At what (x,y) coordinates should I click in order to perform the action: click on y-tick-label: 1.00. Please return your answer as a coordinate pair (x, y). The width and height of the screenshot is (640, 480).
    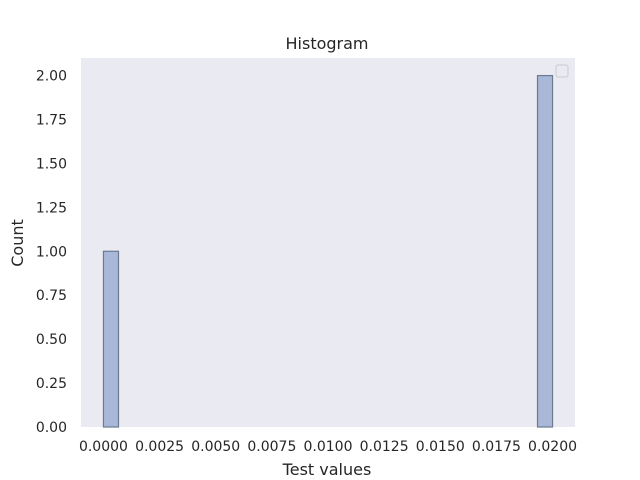
    Looking at the image, I should click on (51, 252).